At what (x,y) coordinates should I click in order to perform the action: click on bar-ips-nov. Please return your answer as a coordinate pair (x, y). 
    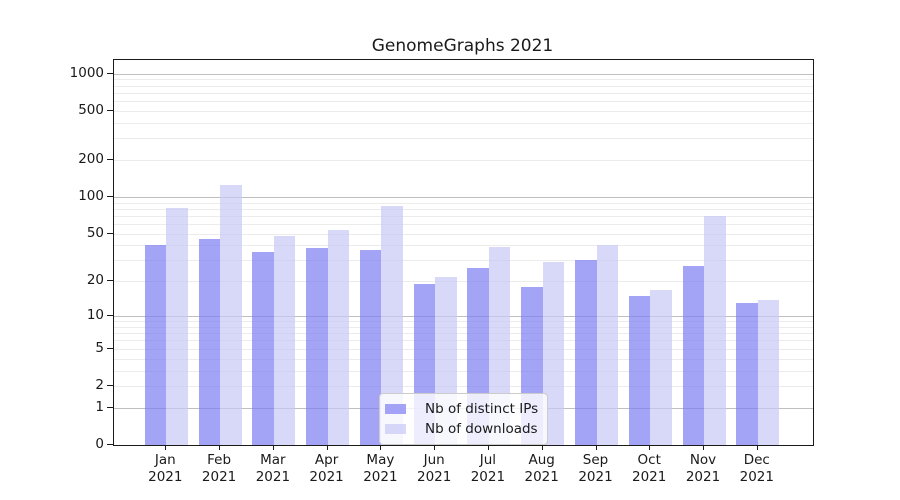
    Looking at the image, I should click on (693, 355).